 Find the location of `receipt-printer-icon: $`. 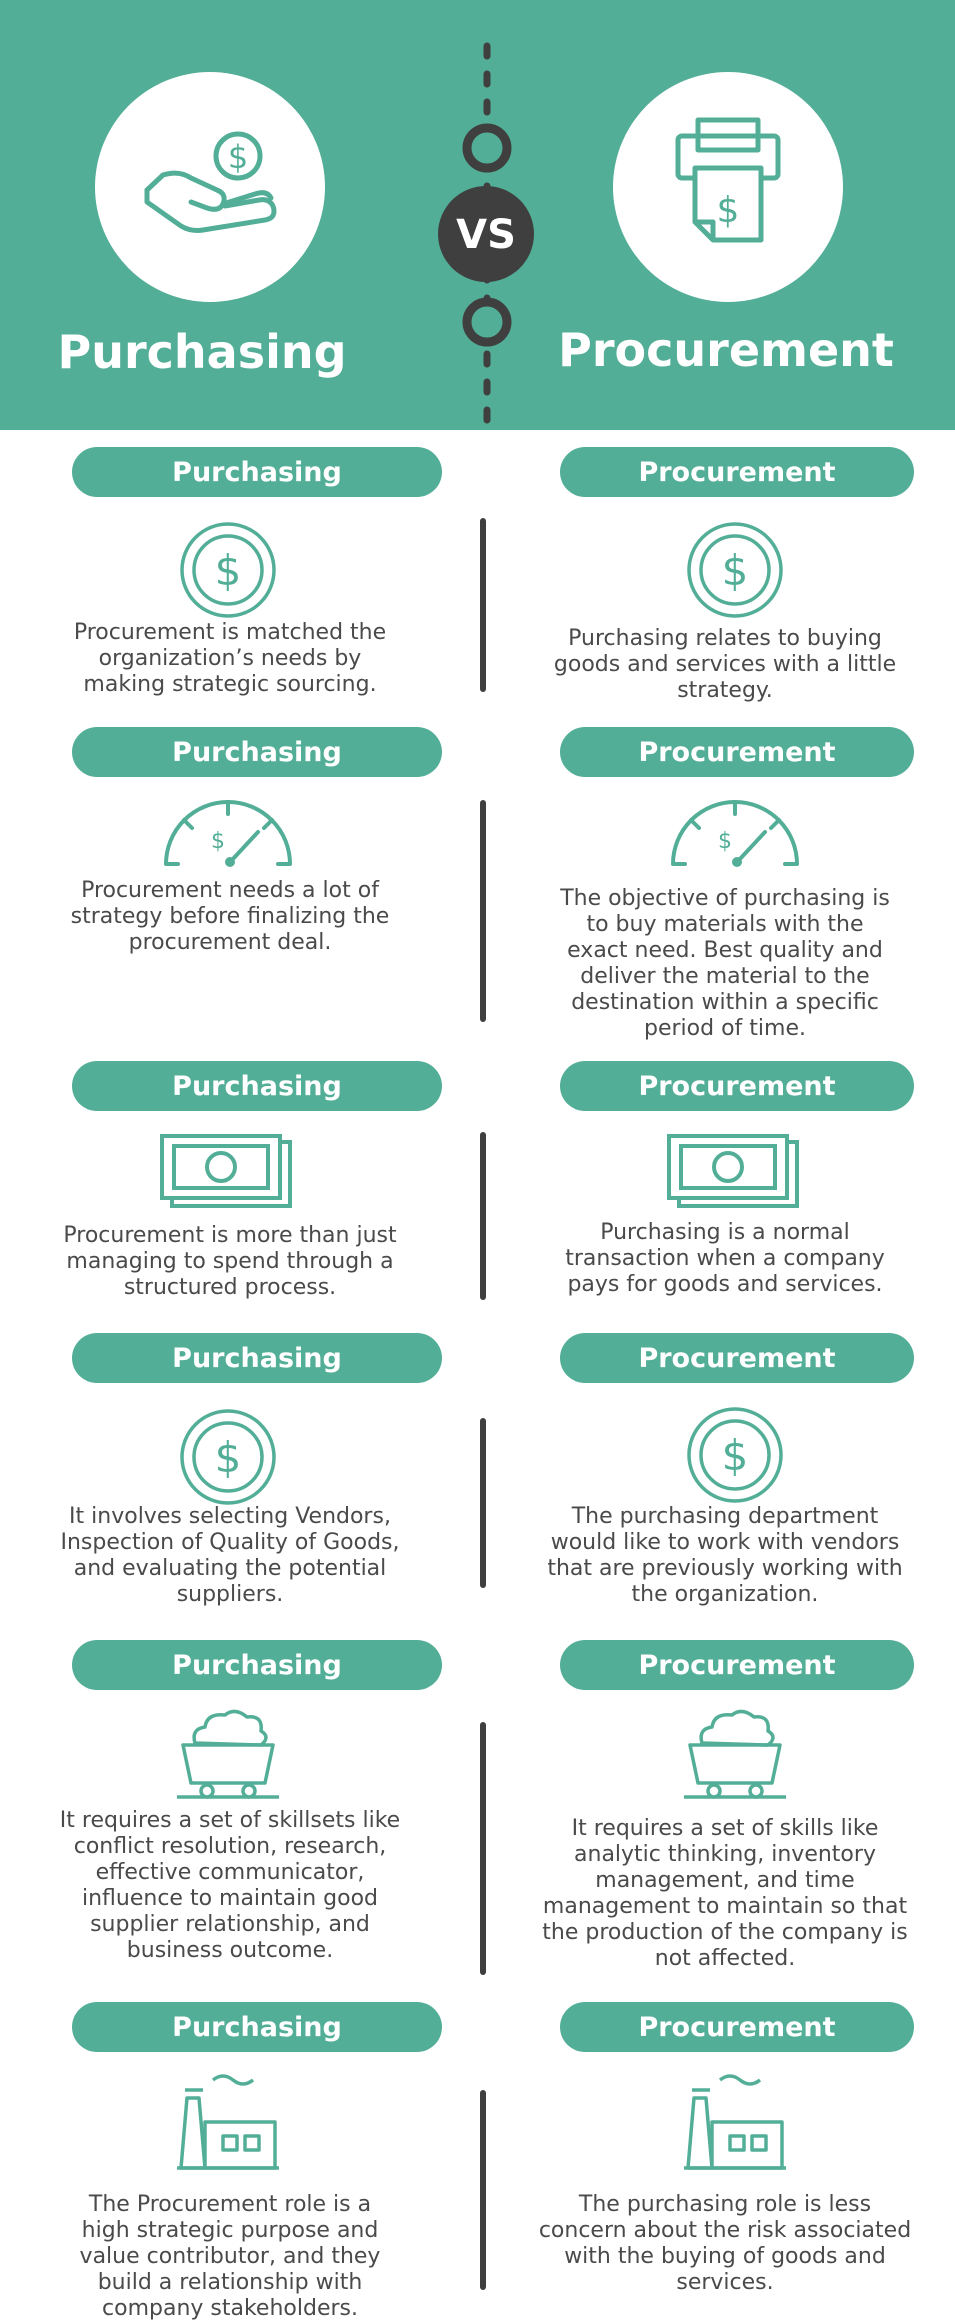

receipt-printer-icon: $ is located at coordinates (728, 180).